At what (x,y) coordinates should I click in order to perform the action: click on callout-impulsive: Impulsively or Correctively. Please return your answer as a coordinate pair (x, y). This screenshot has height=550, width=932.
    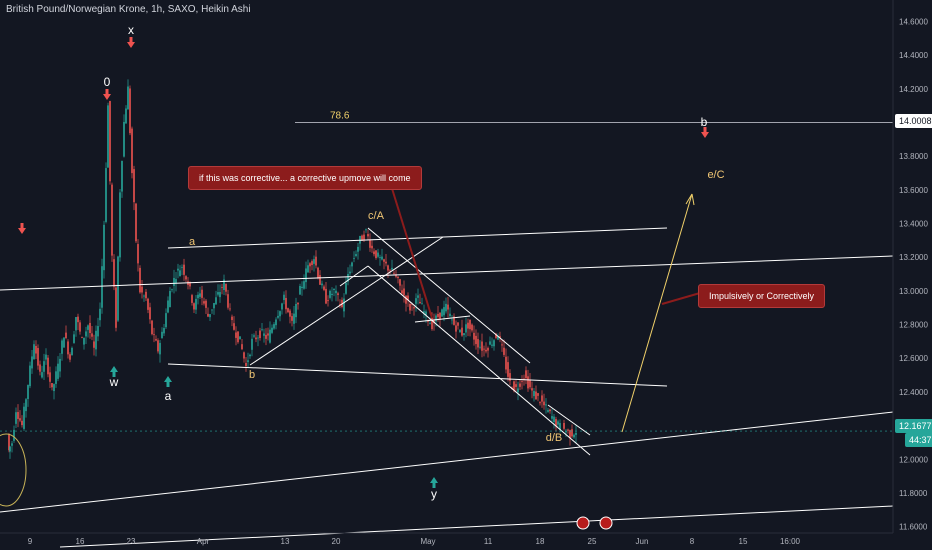
    Looking at the image, I should click on (762, 296).